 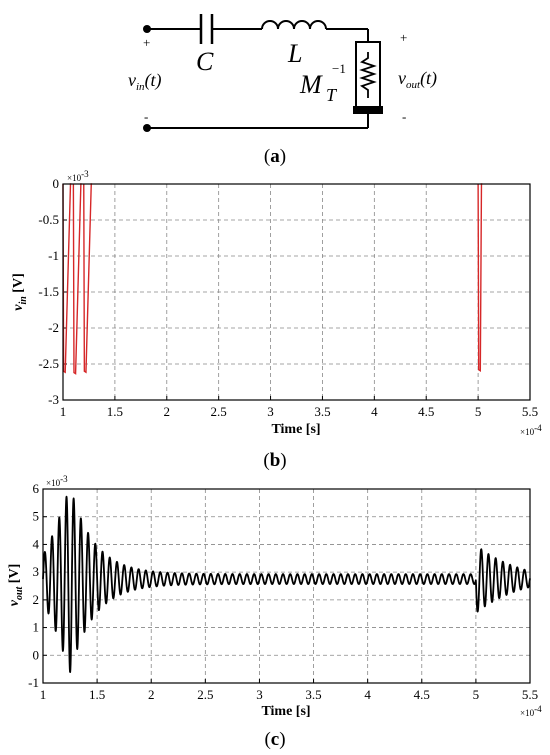 I want to click on c-x-tick-label: 5, so click(x=476, y=694).